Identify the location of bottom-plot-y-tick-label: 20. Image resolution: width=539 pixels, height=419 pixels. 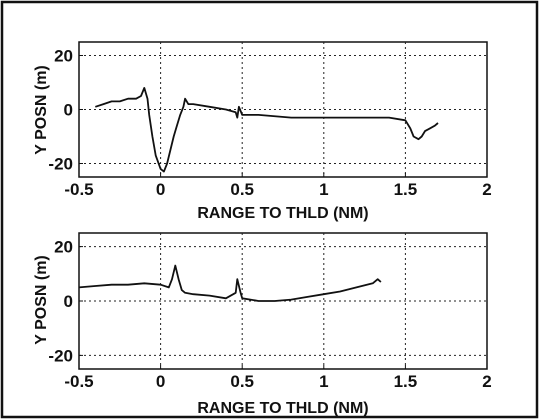
(63, 247).